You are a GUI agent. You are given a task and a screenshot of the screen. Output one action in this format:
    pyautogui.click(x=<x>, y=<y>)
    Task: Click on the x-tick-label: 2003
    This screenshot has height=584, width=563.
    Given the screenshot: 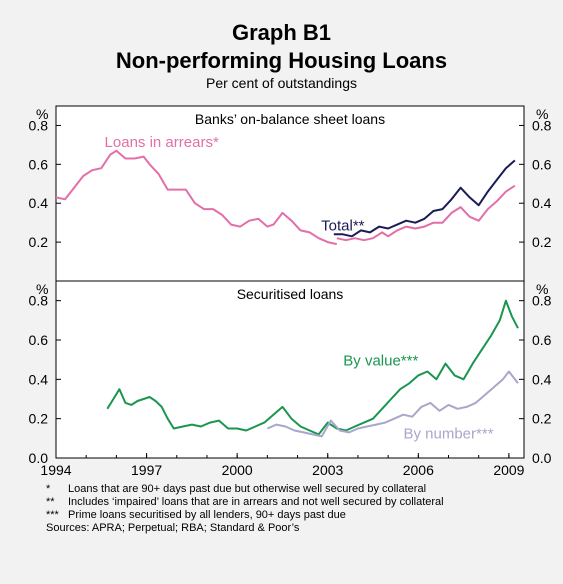 What is the action you would take?
    pyautogui.click(x=327, y=470)
    